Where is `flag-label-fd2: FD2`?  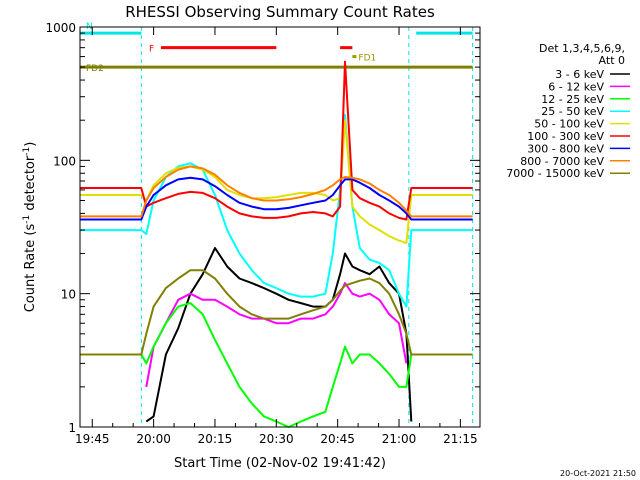 flag-label-fd2: FD2 is located at coordinates (95, 69).